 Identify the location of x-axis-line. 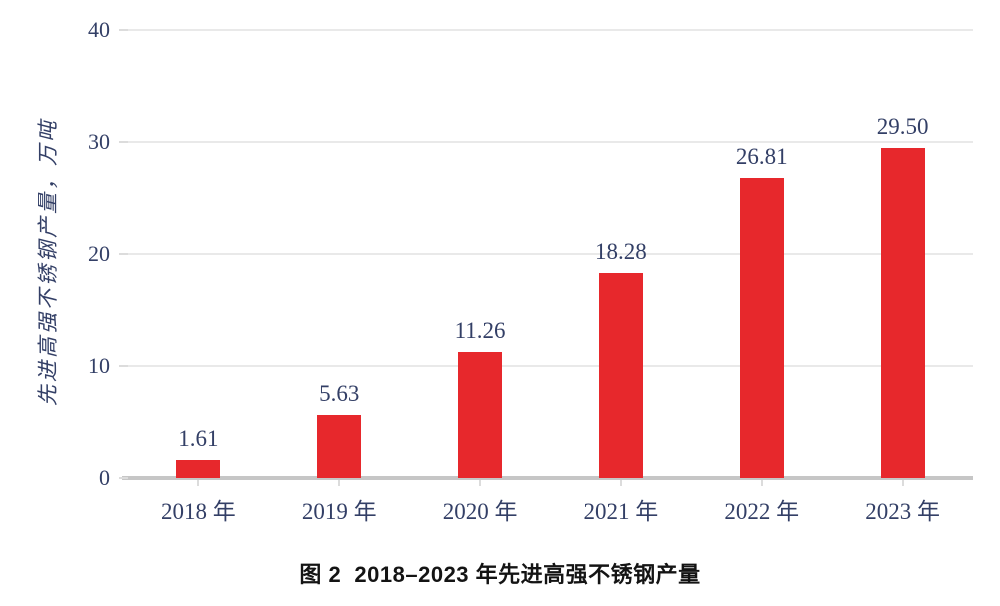
(547, 478).